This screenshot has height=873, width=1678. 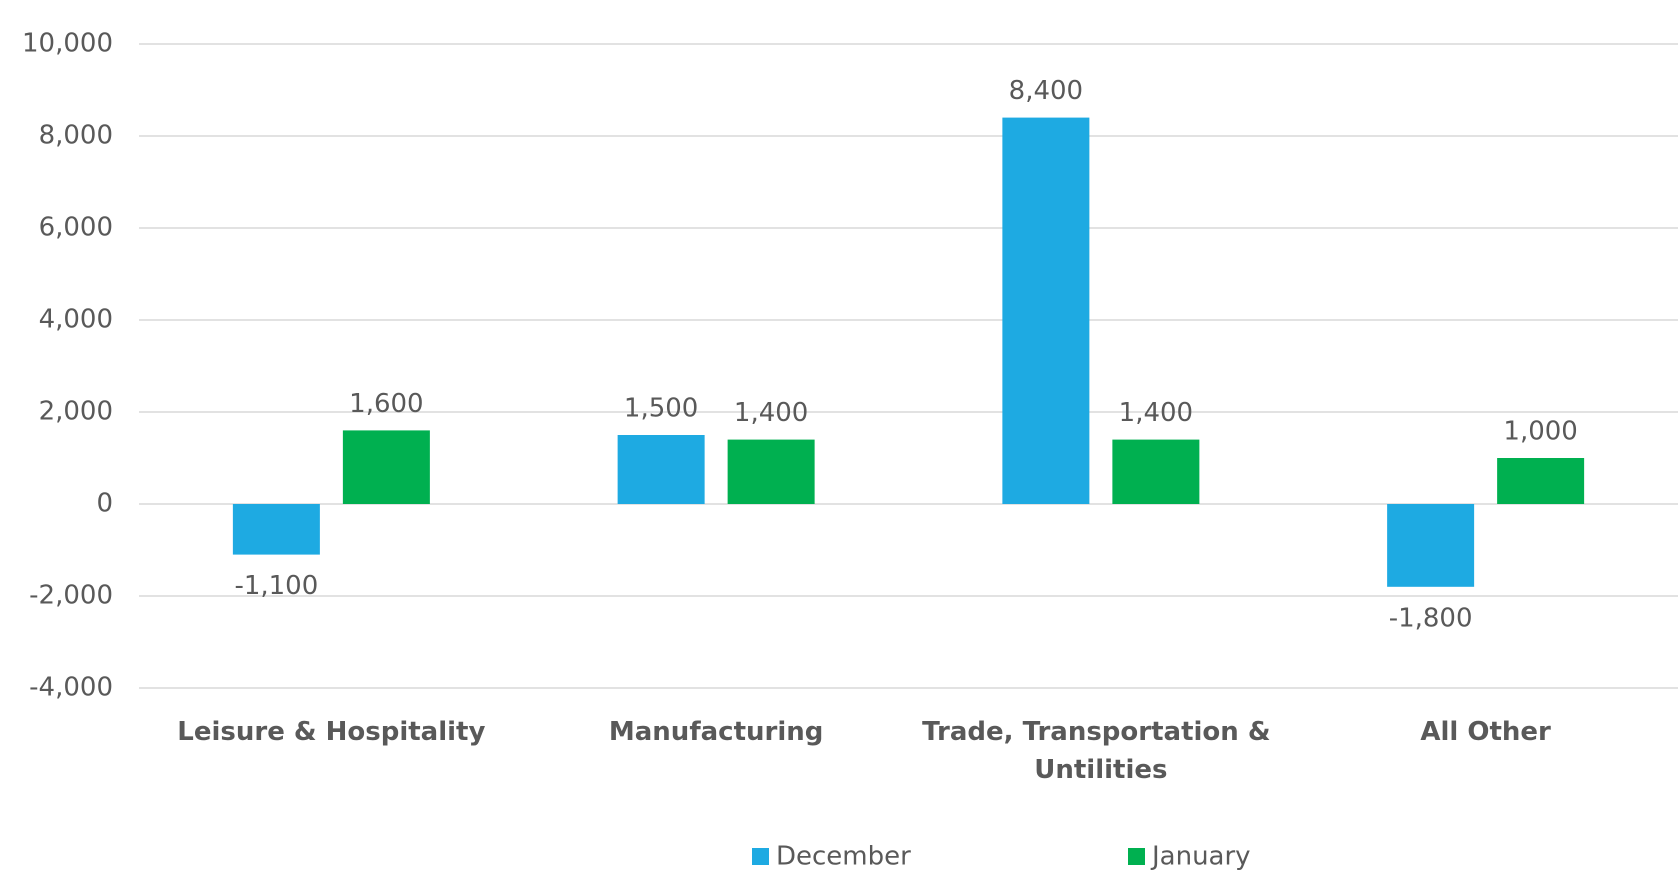 I want to click on data-label: 1,600, so click(x=386, y=404).